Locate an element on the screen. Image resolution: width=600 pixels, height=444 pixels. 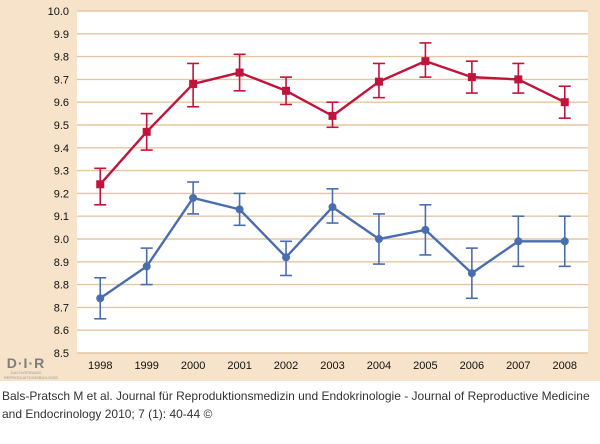
x-tick-label: 1999 is located at coordinates (146, 366).